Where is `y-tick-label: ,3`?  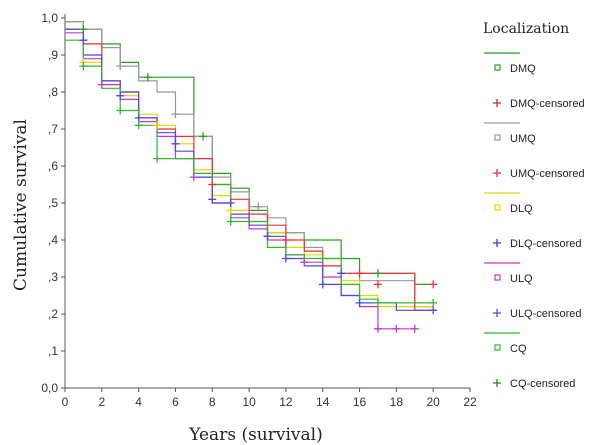
y-tick-label: ,3 is located at coordinates (53, 277).